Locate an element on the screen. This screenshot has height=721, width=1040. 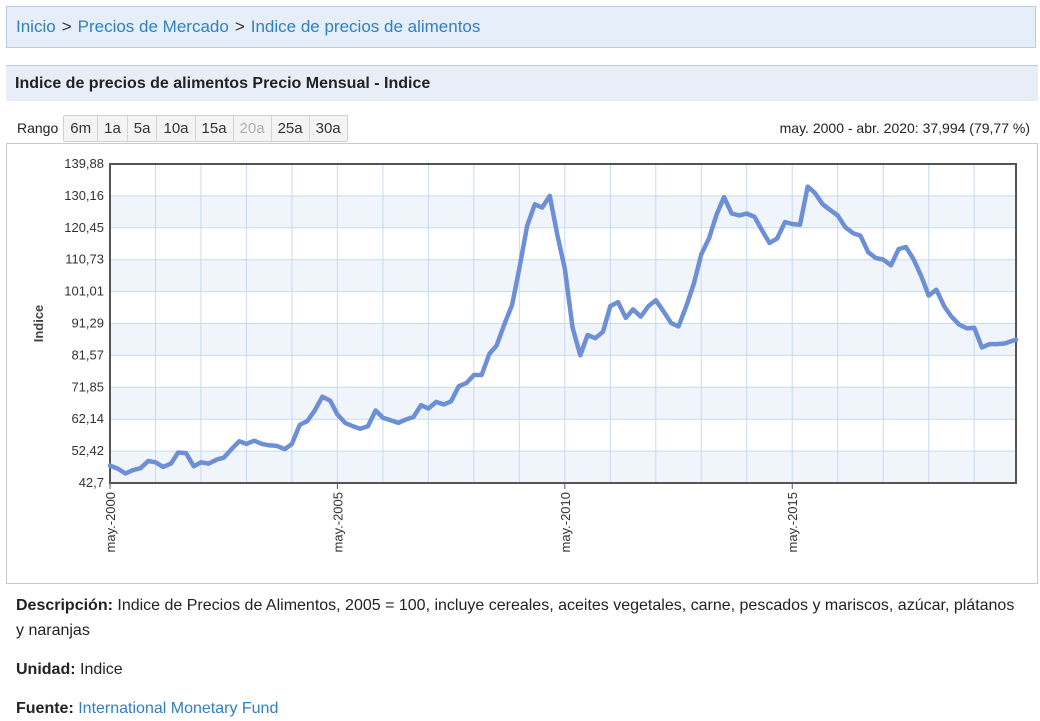
range-button-5a: 5a is located at coordinates (142, 128).